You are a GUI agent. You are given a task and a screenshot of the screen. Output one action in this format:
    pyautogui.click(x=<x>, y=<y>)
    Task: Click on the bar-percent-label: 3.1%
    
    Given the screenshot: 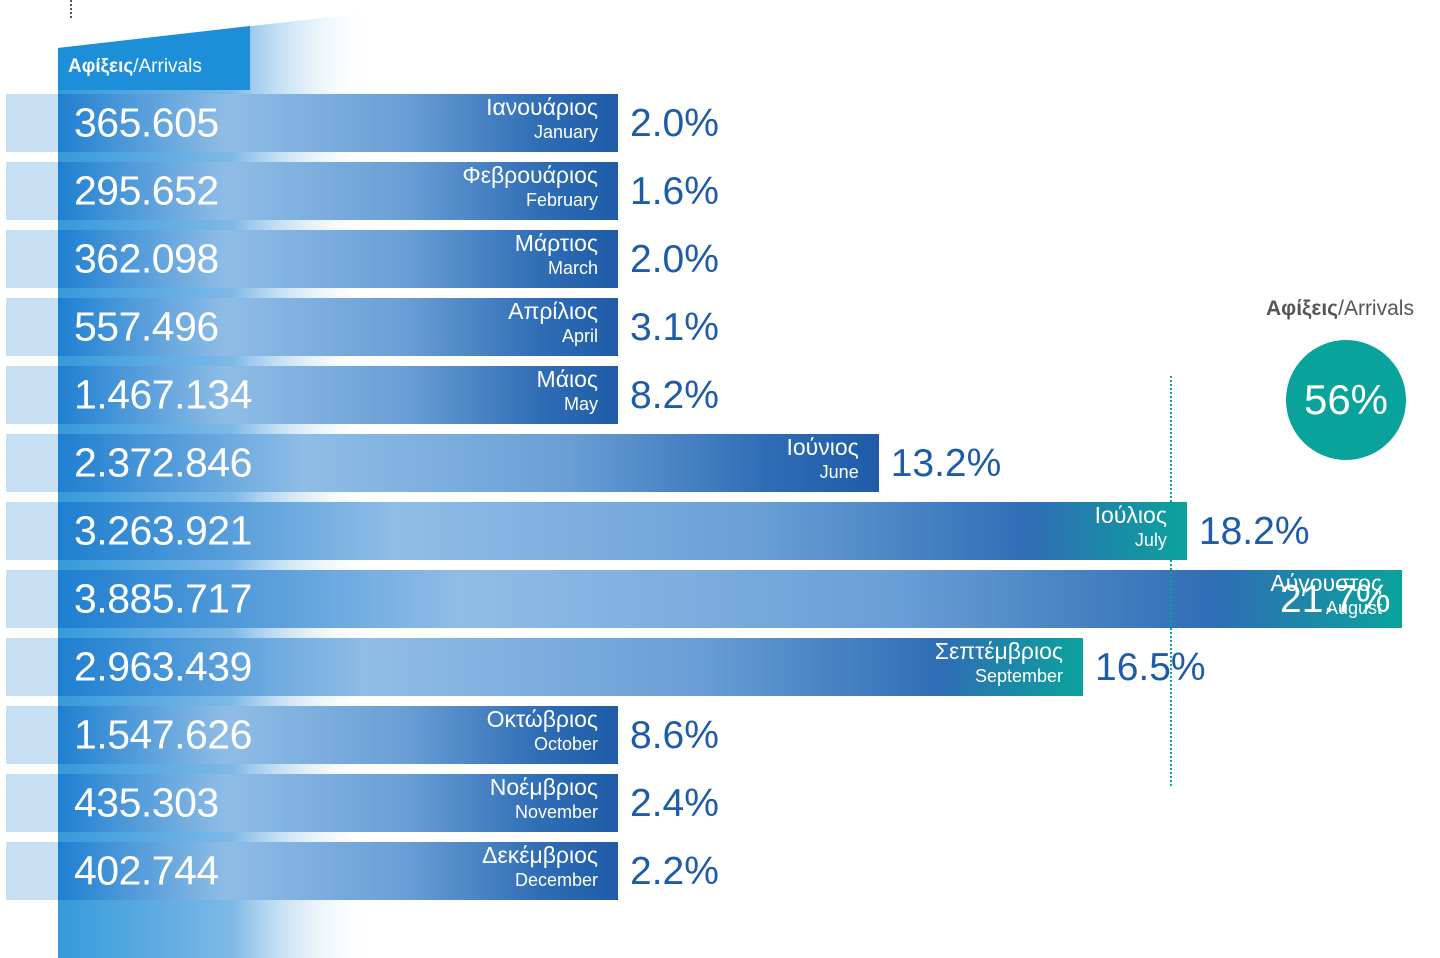 What is the action you would take?
    pyautogui.click(x=674, y=327)
    